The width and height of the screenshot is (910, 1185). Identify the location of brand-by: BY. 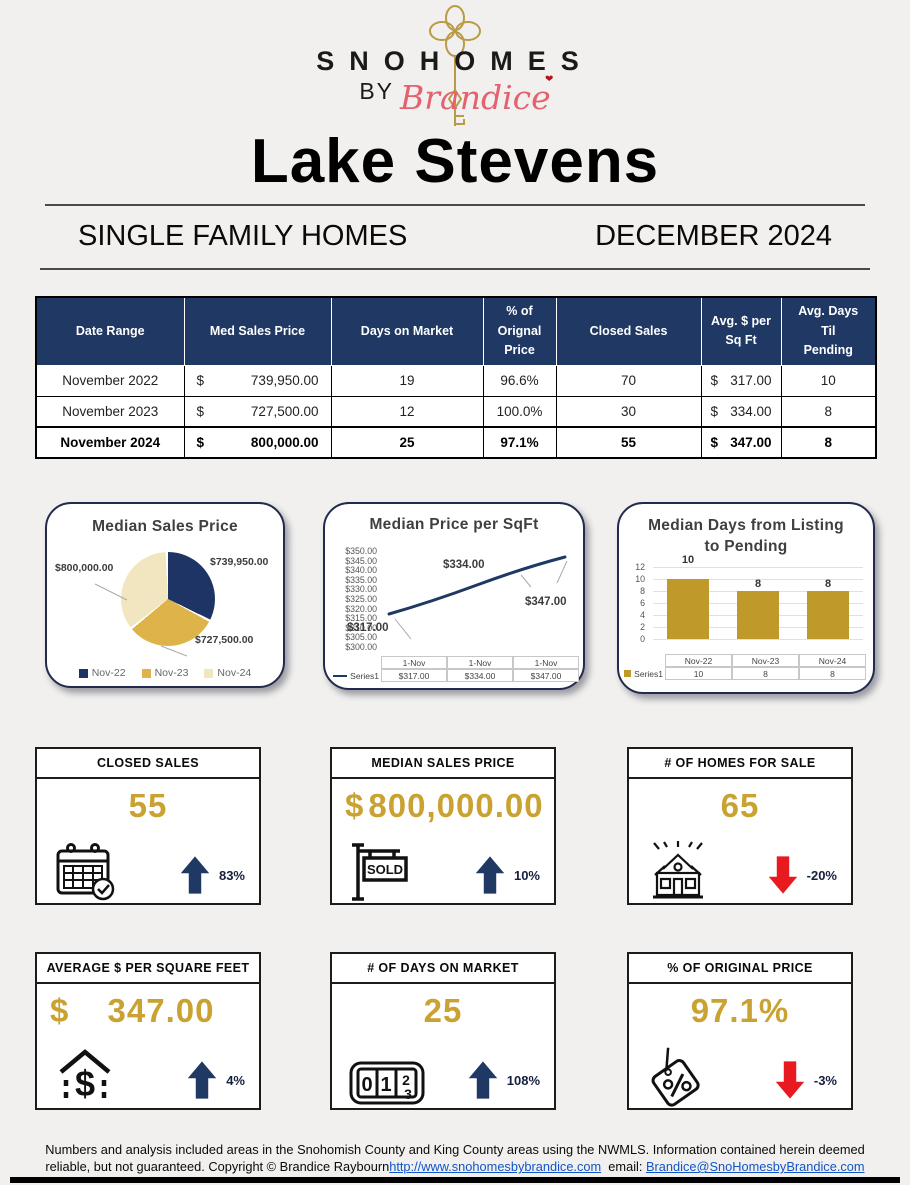
(377, 91).